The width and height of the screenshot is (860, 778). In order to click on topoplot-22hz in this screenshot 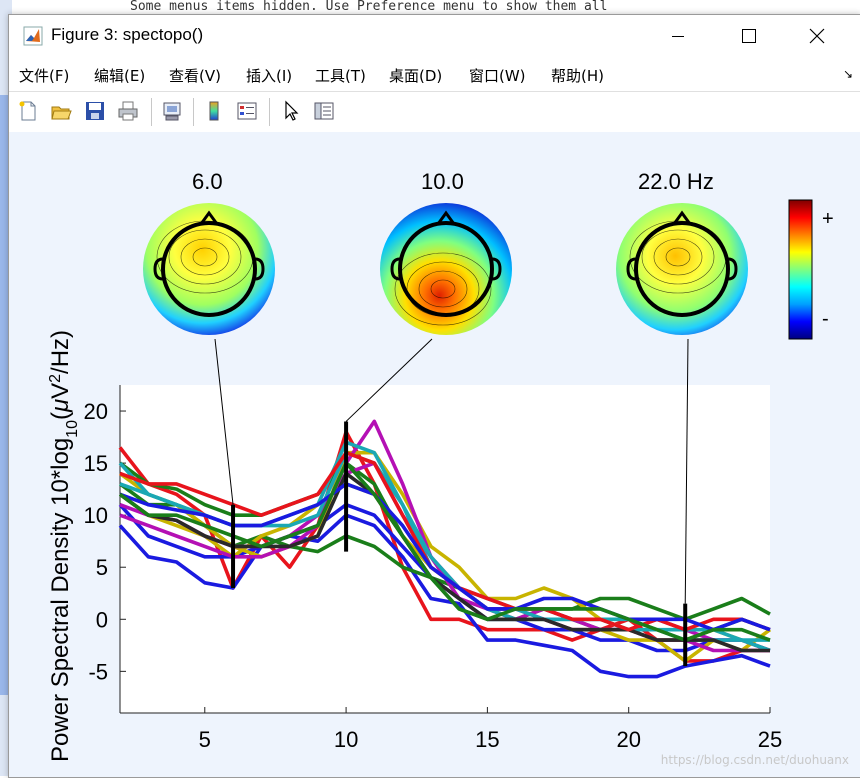, I will do `click(682, 269)`.